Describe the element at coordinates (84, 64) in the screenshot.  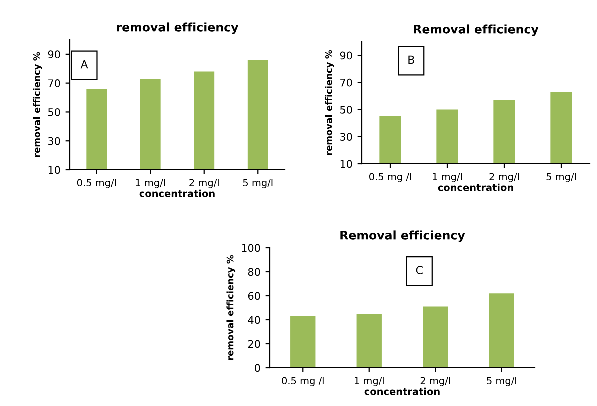
I see `annotation: A` at that location.